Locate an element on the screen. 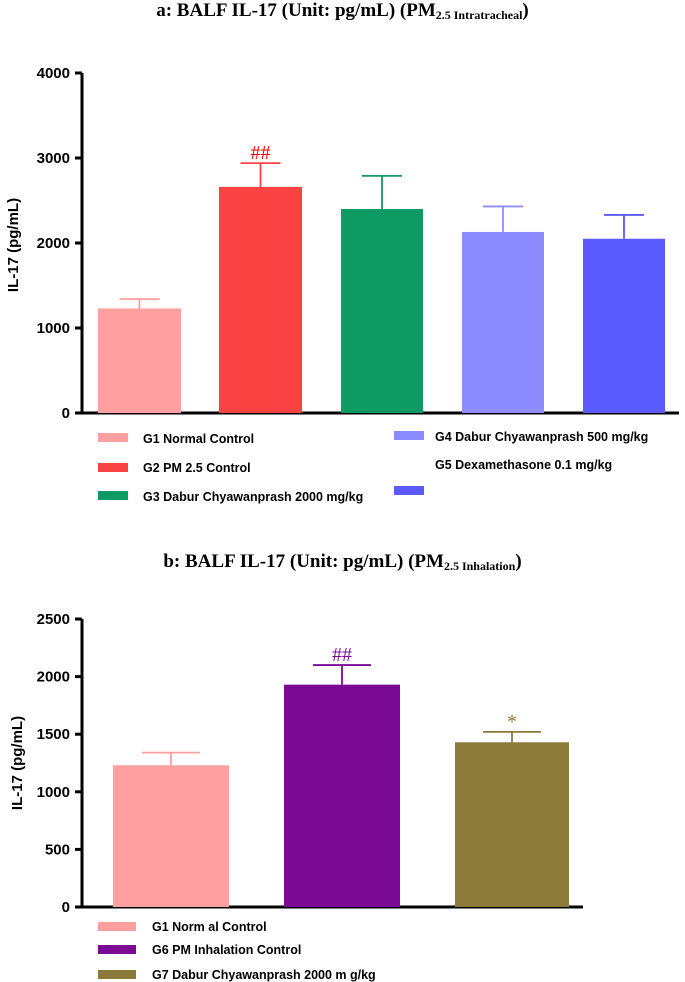 The width and height of the screenshot is (685, 982). chart-a-legend-label: G4 Dabur Chyawanprash 500 mg/kg is located at coordinates (541, 437).